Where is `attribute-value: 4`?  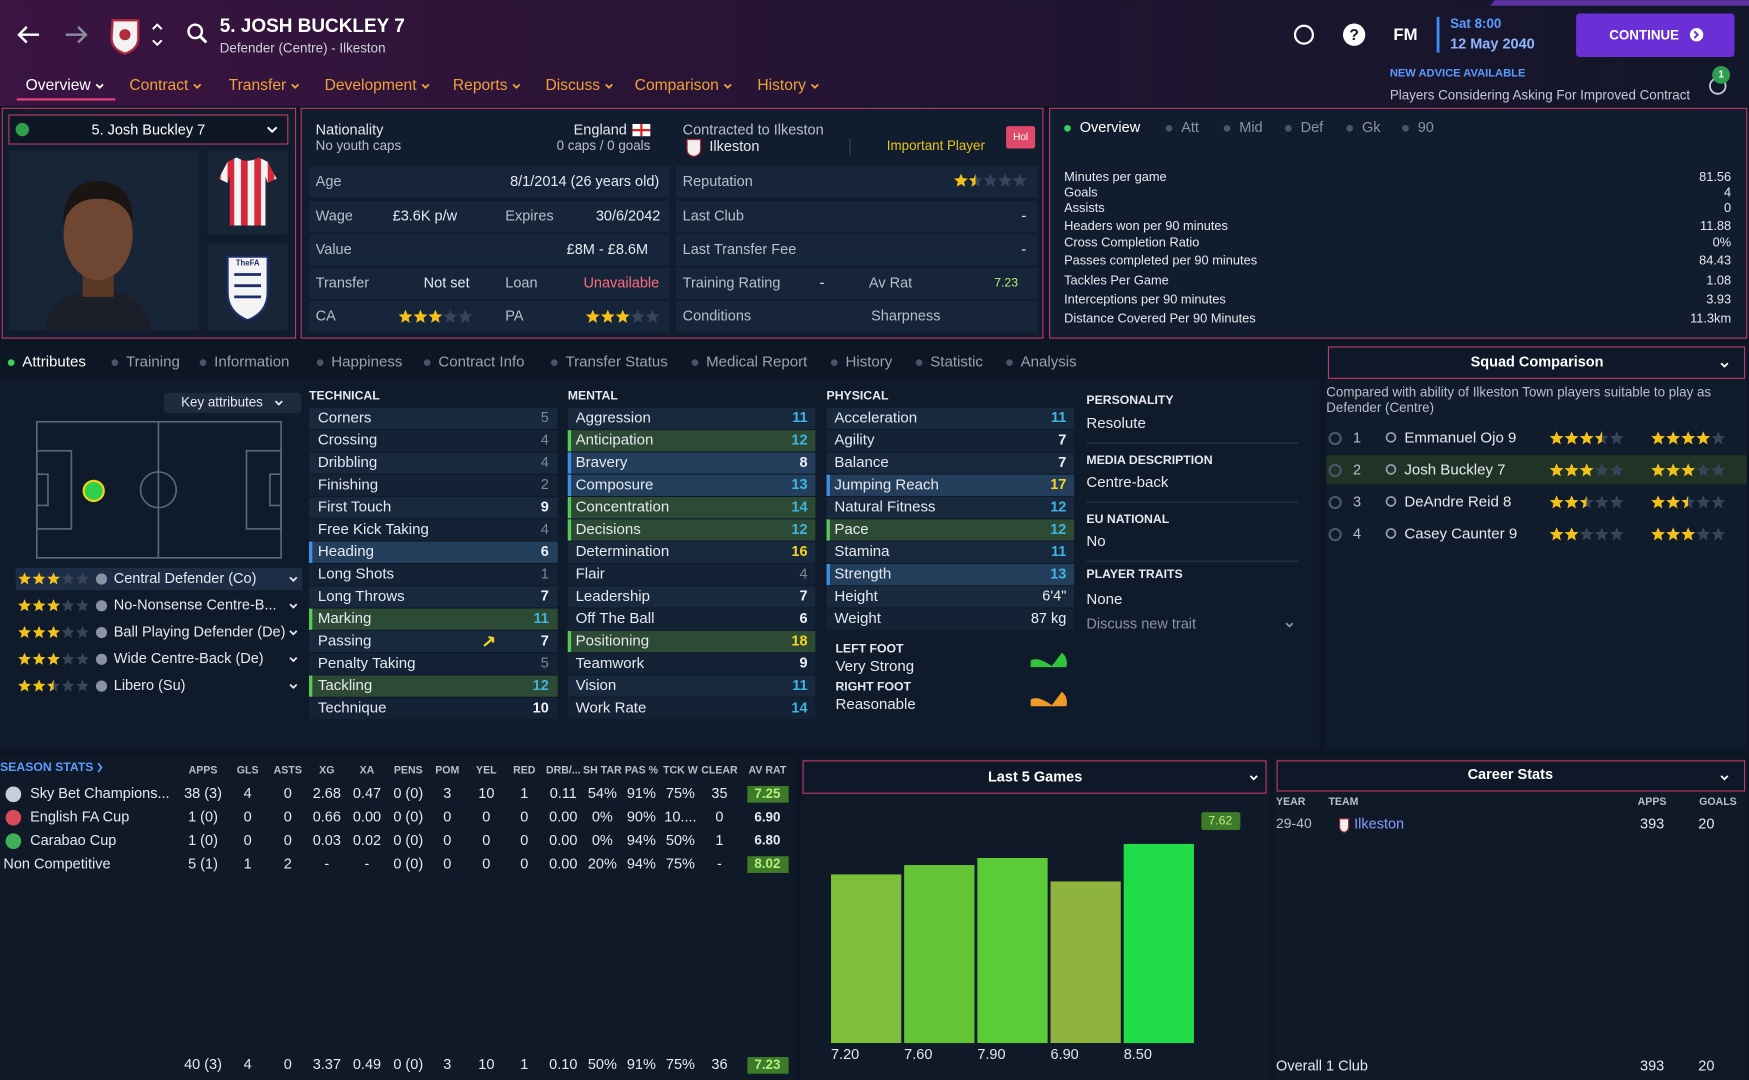
attribute-value: 4 is located at coordinates (545, 441).